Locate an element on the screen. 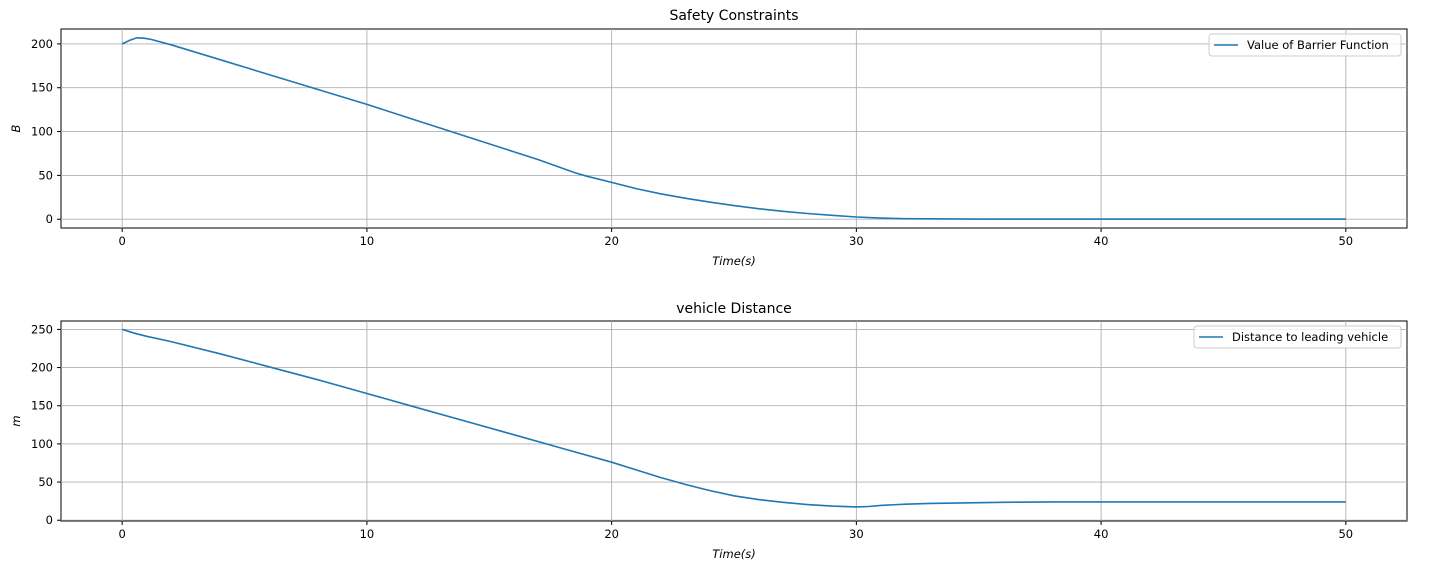 This screenshot has width=1452, height=562. legend-label: Distance to leading vehicle is located at coordinates (1310, 337).